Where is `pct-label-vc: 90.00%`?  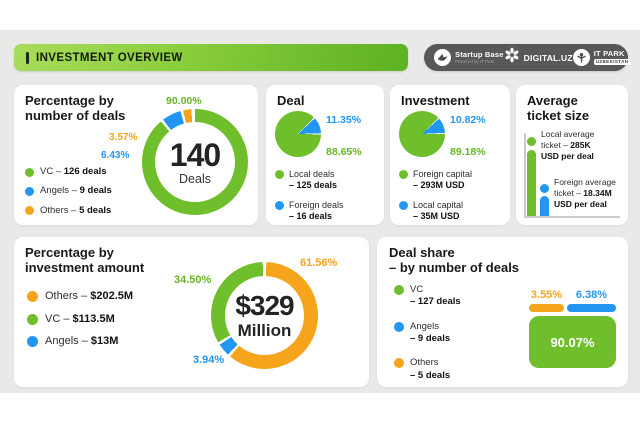 pct-label-vc: 90.00% is located at coordinates (184, 101).